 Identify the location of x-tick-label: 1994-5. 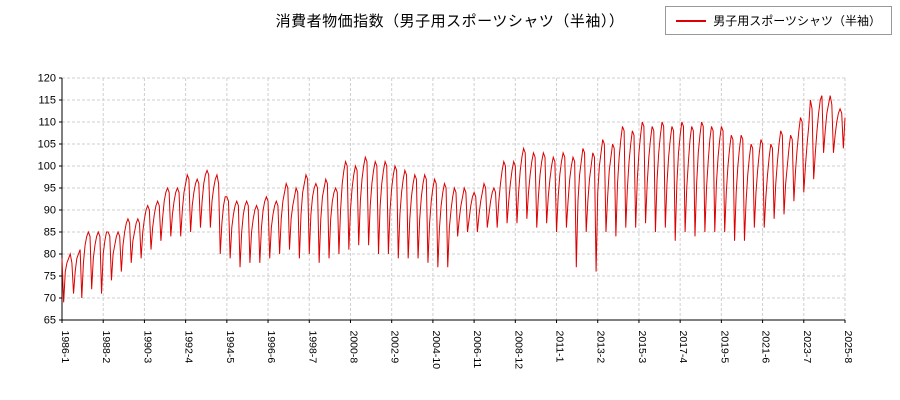
(230, 347).